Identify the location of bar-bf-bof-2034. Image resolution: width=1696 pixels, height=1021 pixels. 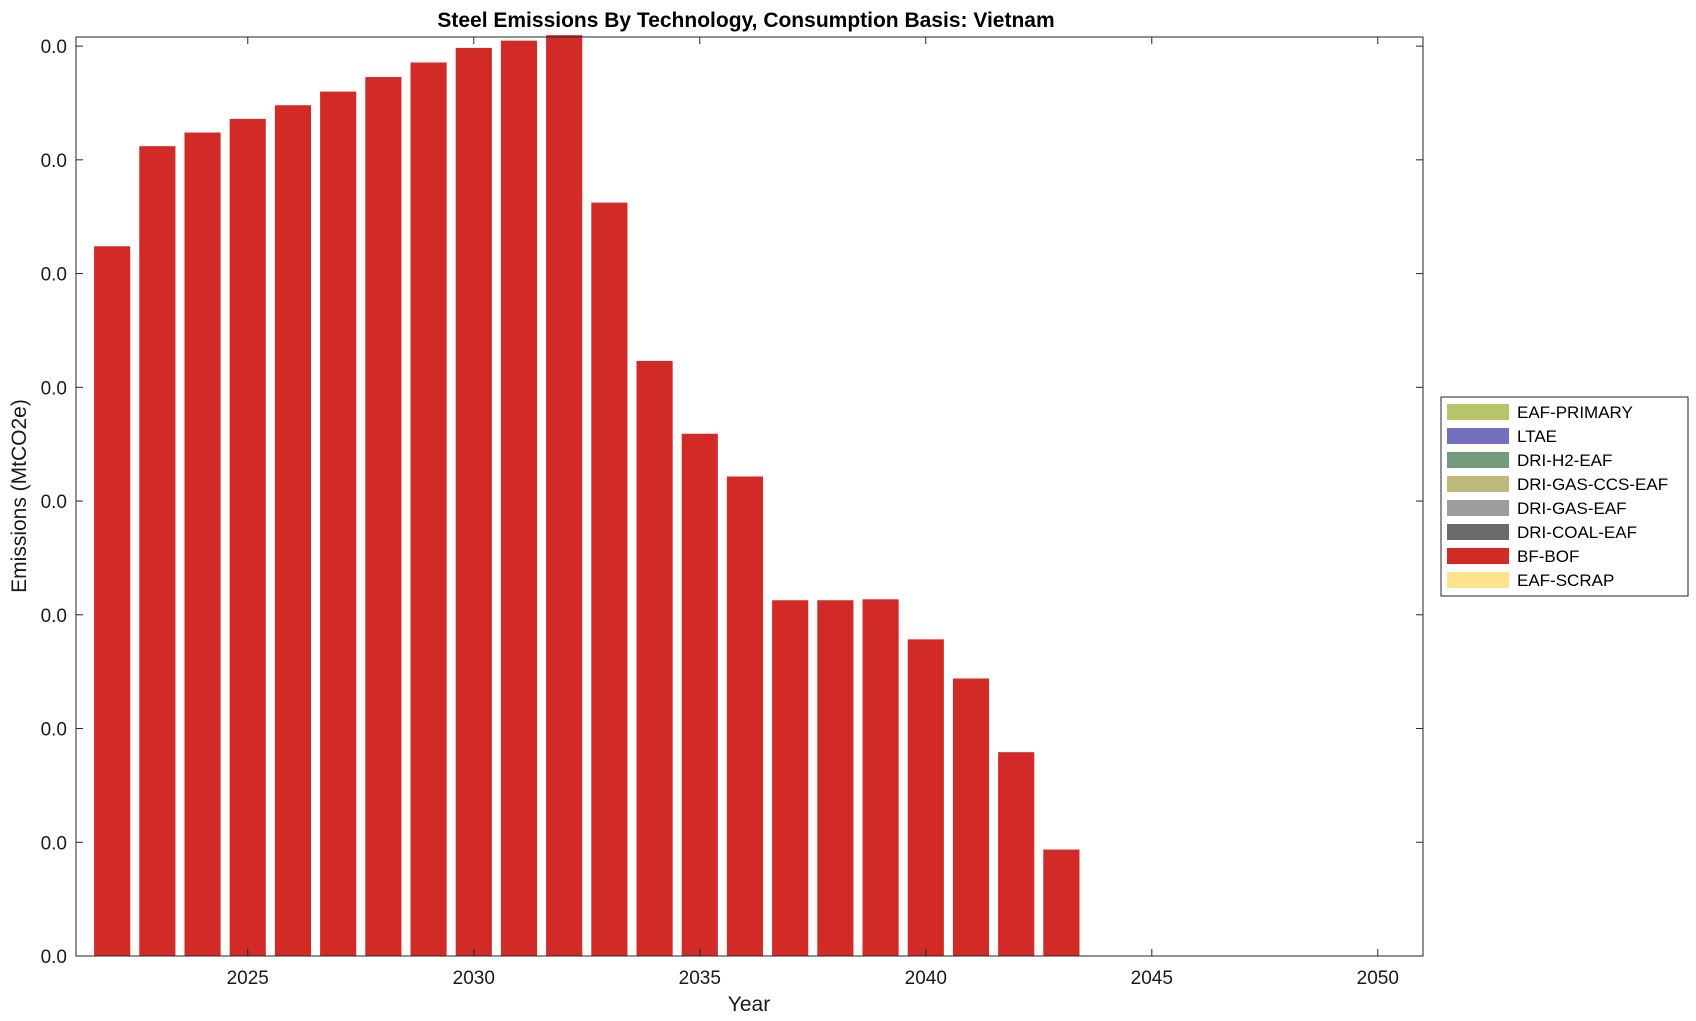
(654, 658).